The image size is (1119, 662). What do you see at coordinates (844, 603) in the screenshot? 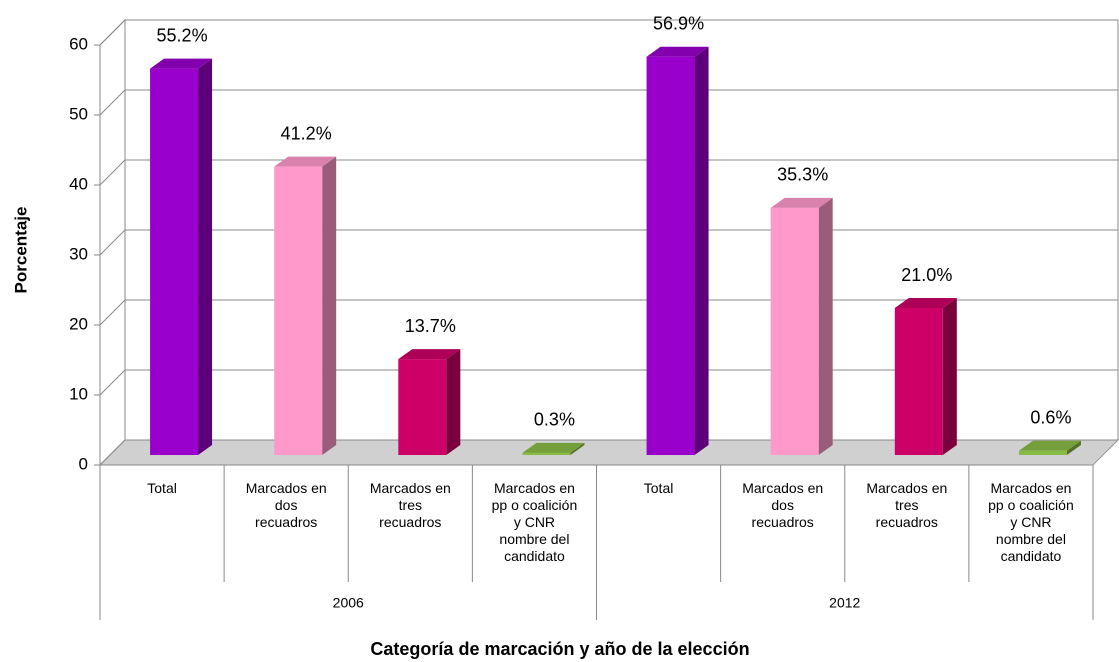
I see `group-label: 2012` at bounding box center [844, 603].